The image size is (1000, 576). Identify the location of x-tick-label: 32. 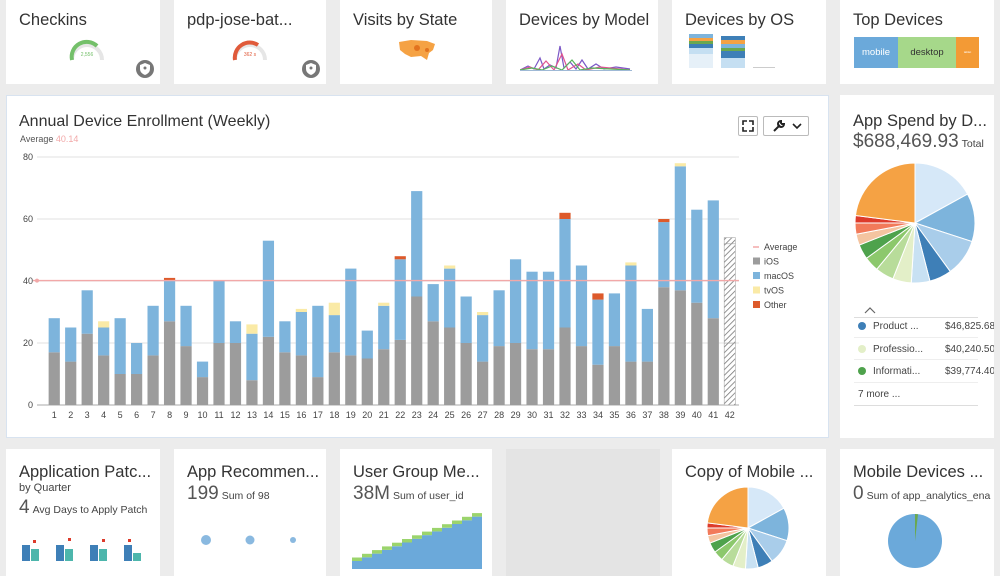
(565, 415).